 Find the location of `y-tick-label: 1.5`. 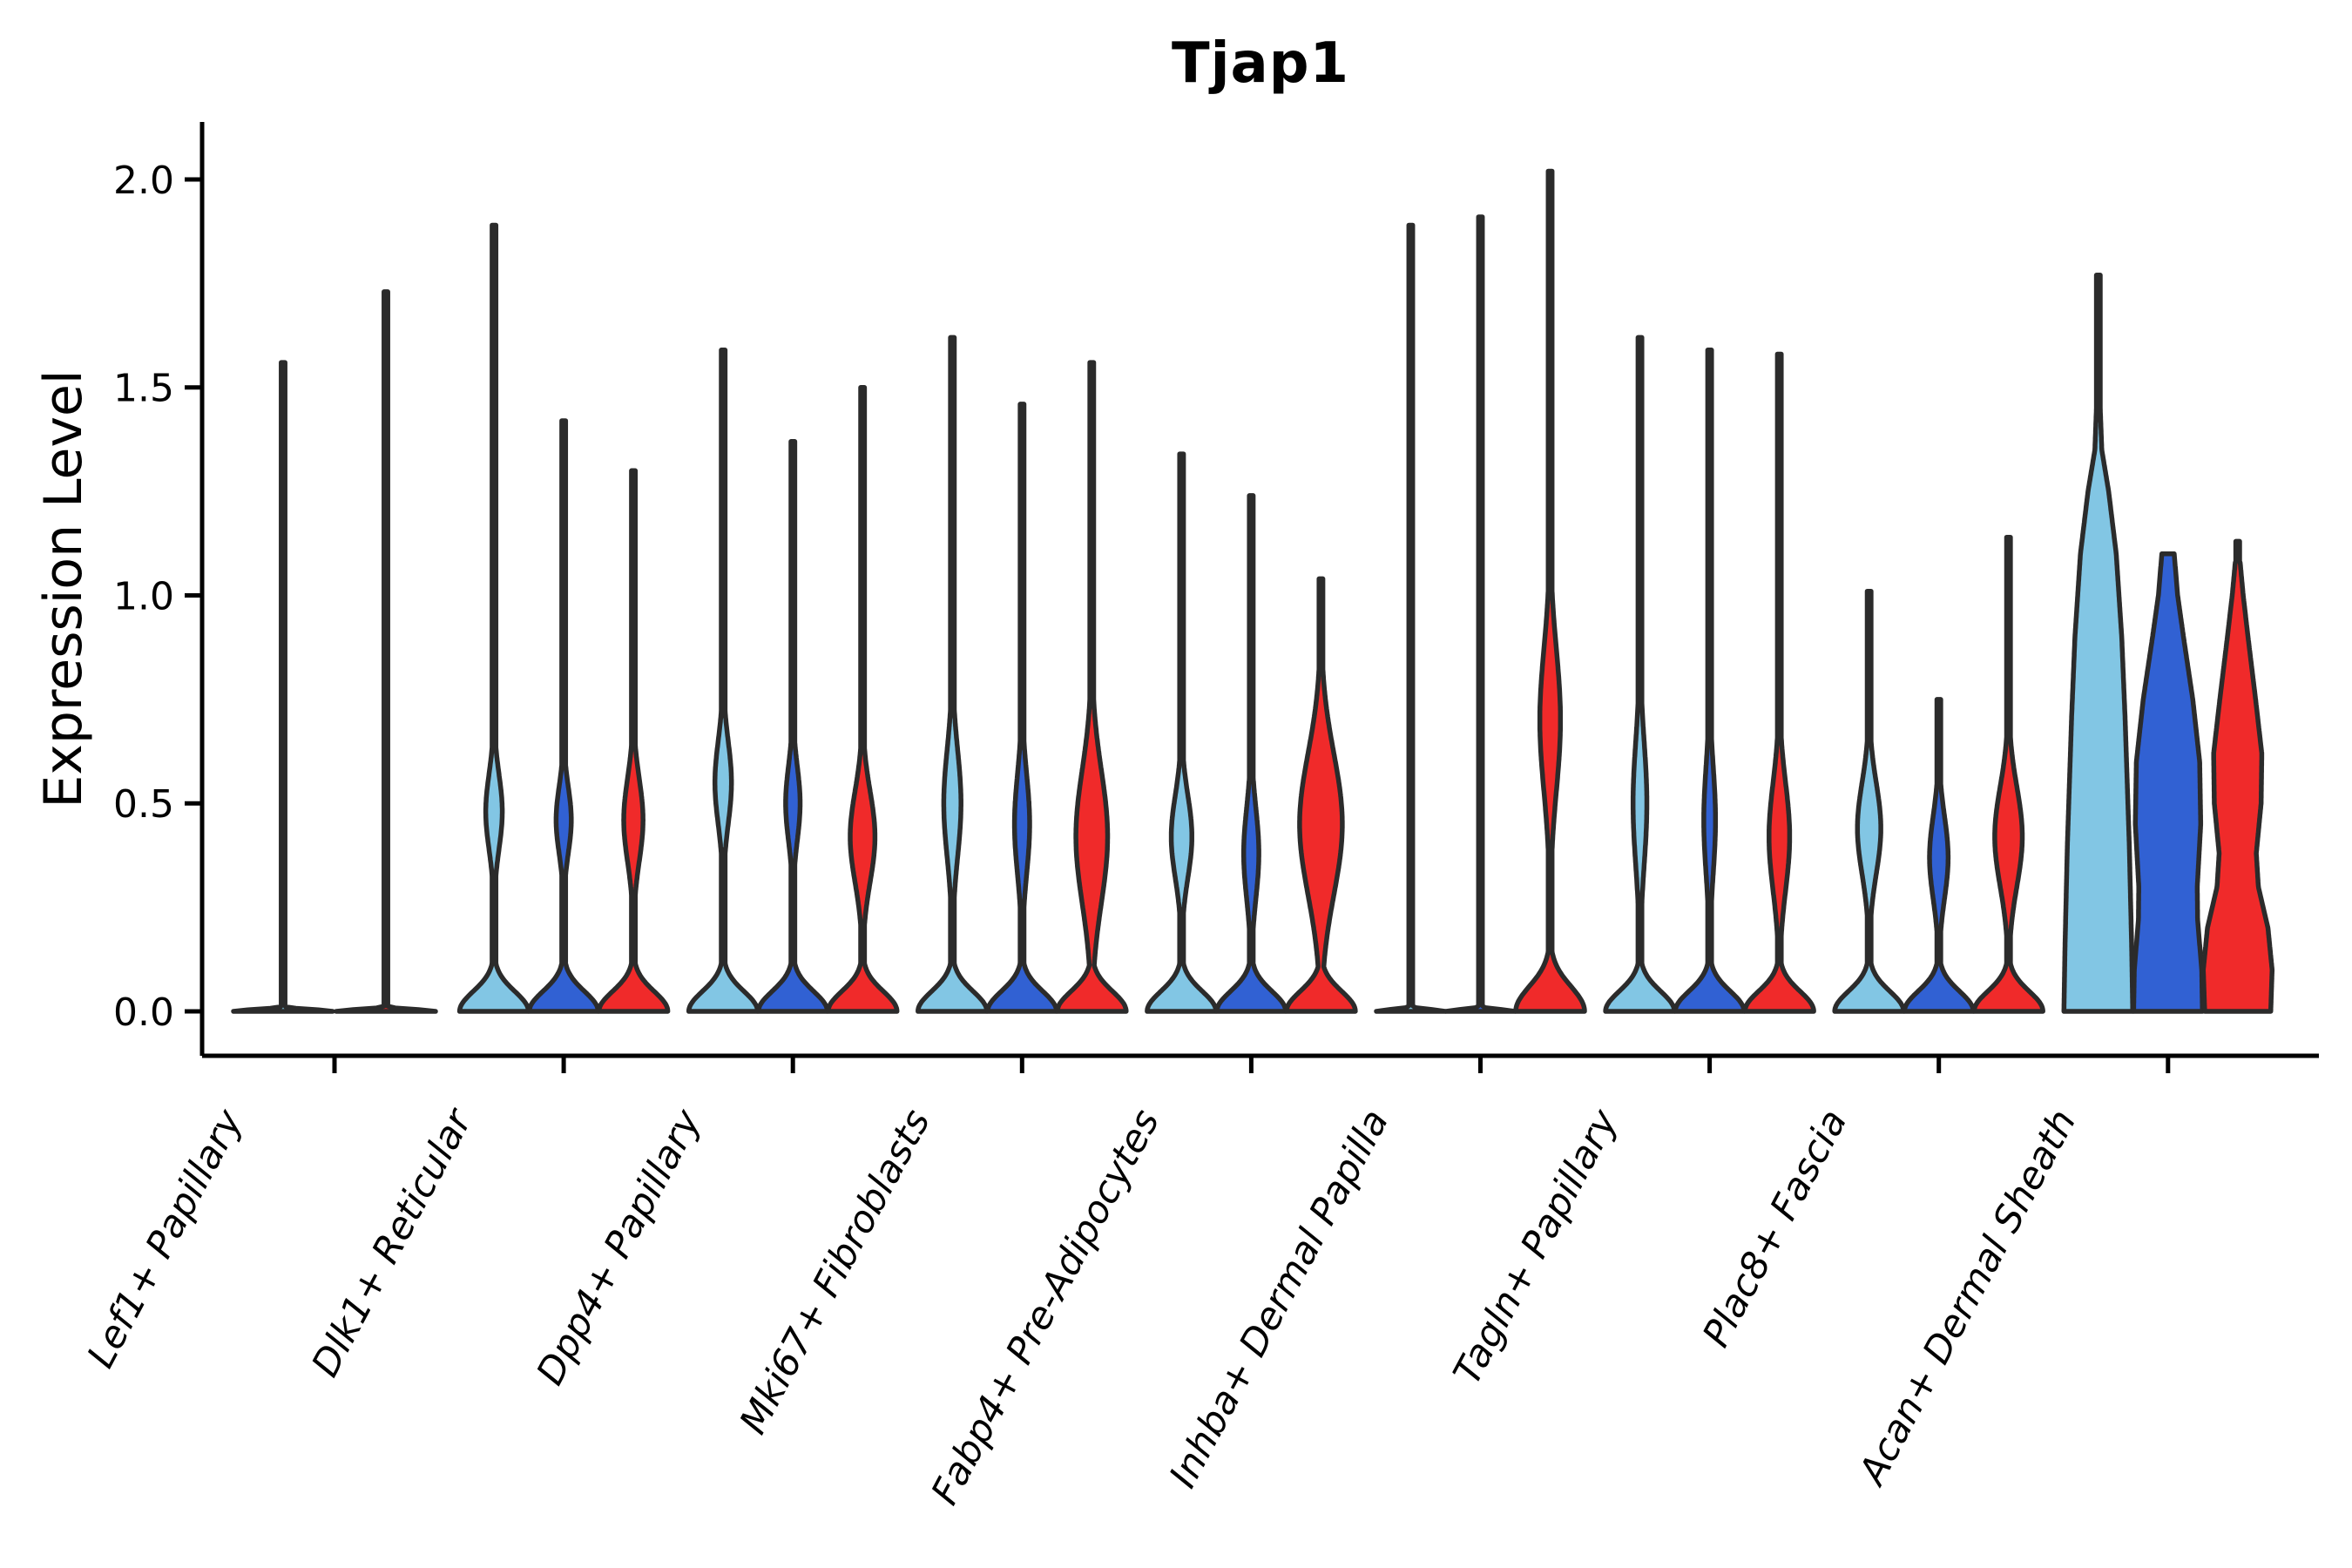

y-tick-label: 1.5 is located at coordinates (143, 389).